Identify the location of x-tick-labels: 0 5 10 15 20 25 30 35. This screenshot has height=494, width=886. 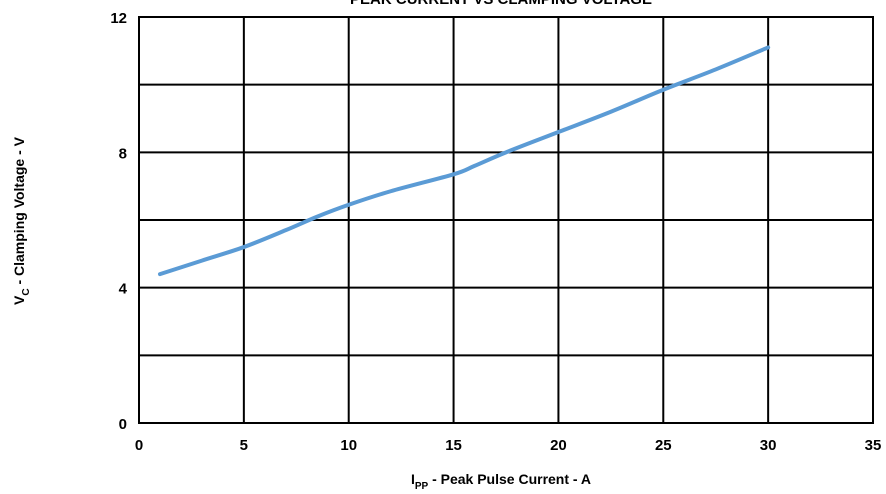
(508, 445).